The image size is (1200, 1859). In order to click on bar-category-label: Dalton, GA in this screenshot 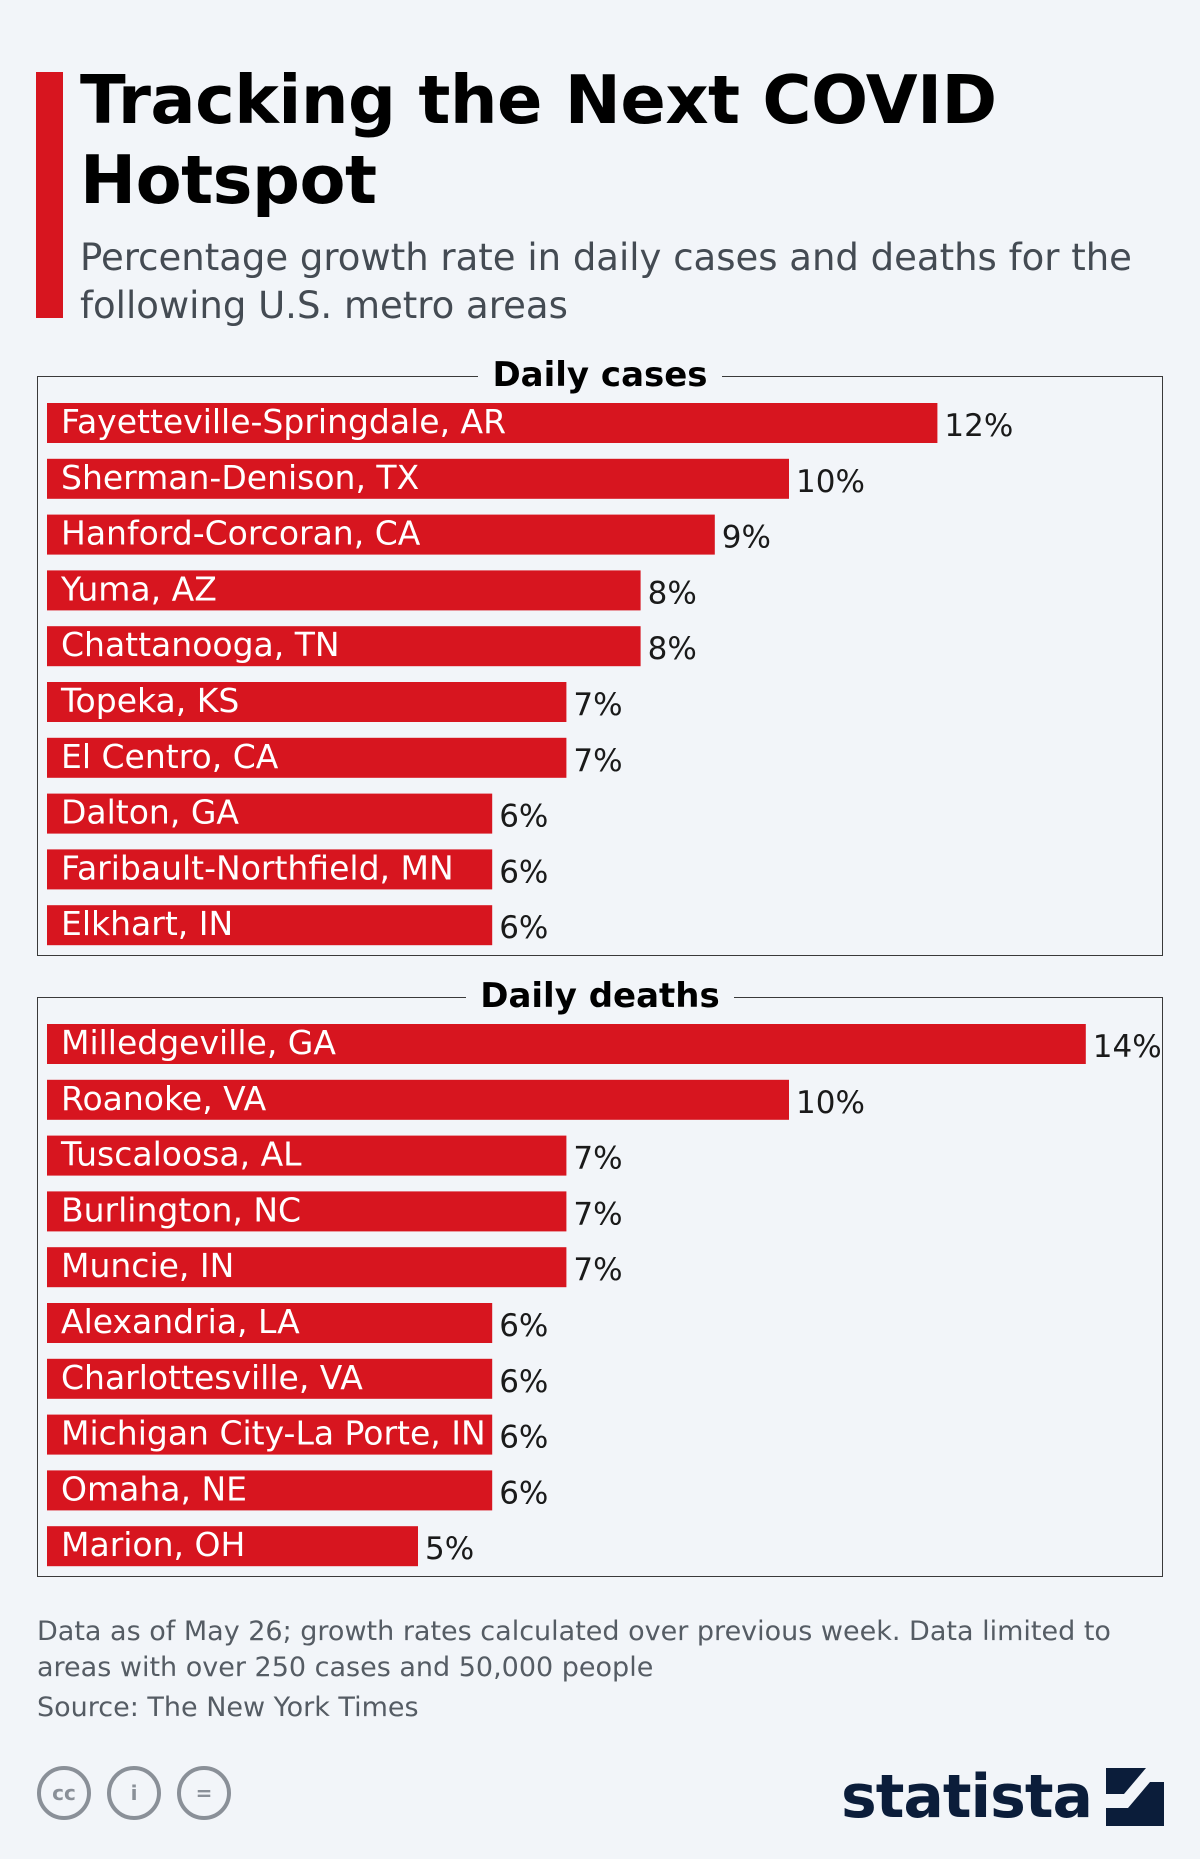, I will do `click(150, 812)`.